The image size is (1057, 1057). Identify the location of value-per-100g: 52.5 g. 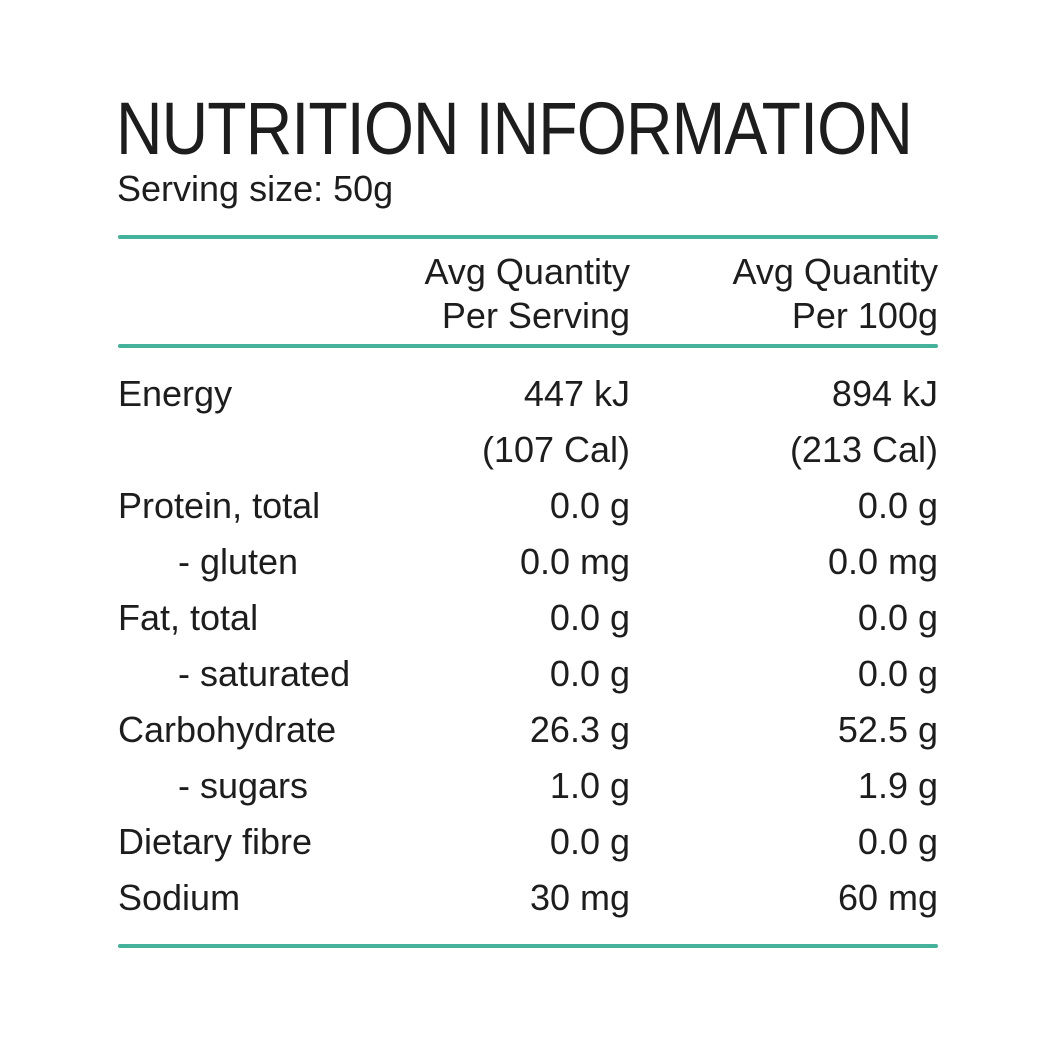
(887, 729).